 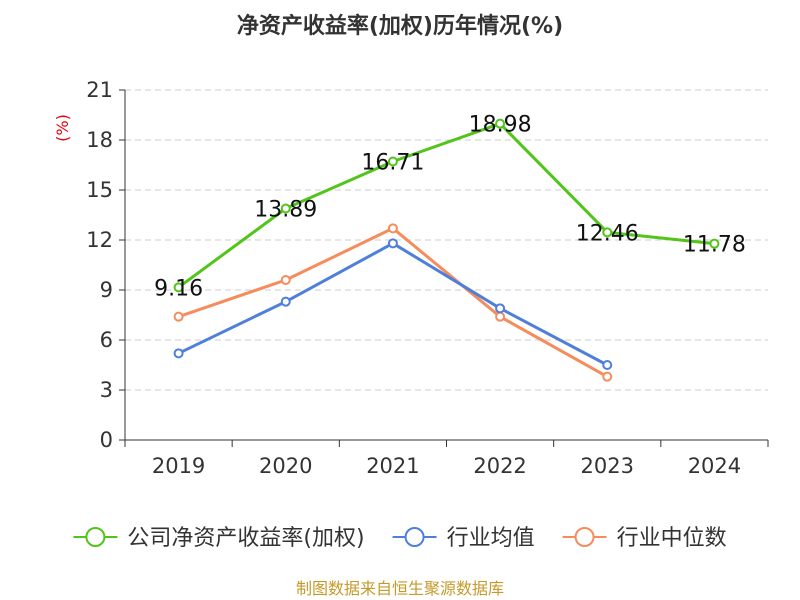 I want to click on data-label: 16.71, so click(x=392, y=163).